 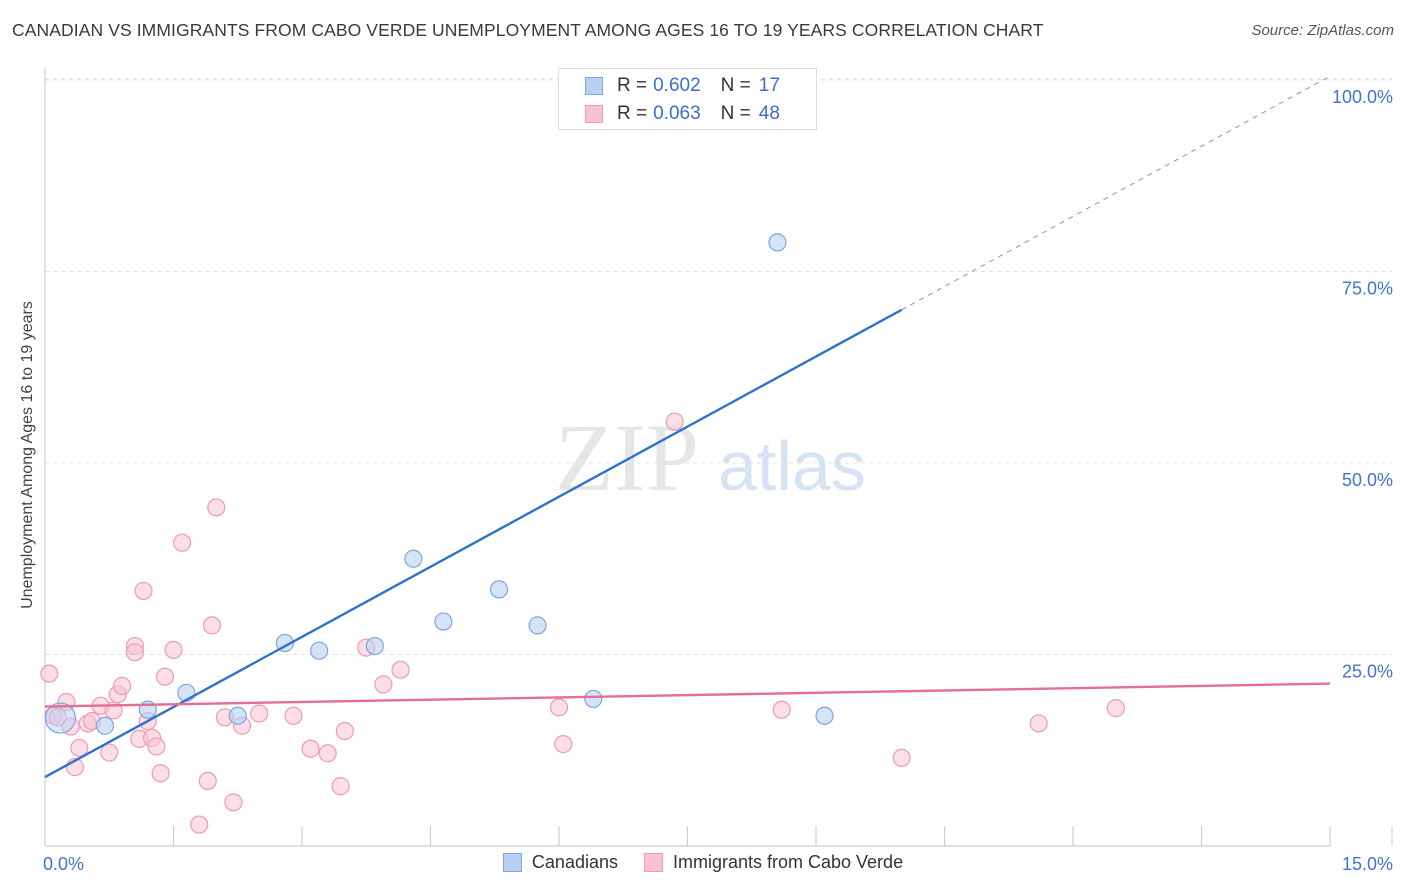 I want to click on y-tick-label: 75.0%, so click(x=1367, y=289).